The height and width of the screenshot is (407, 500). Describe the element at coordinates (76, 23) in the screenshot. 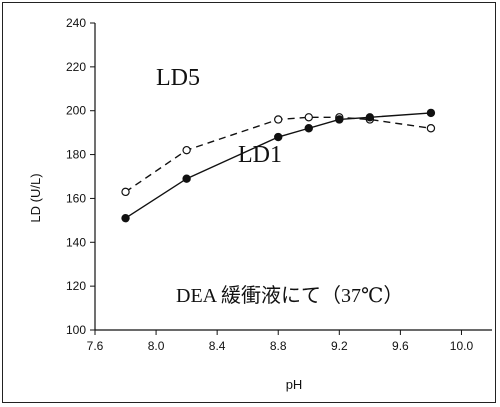

I see `y-tick-label: 240` at that location.